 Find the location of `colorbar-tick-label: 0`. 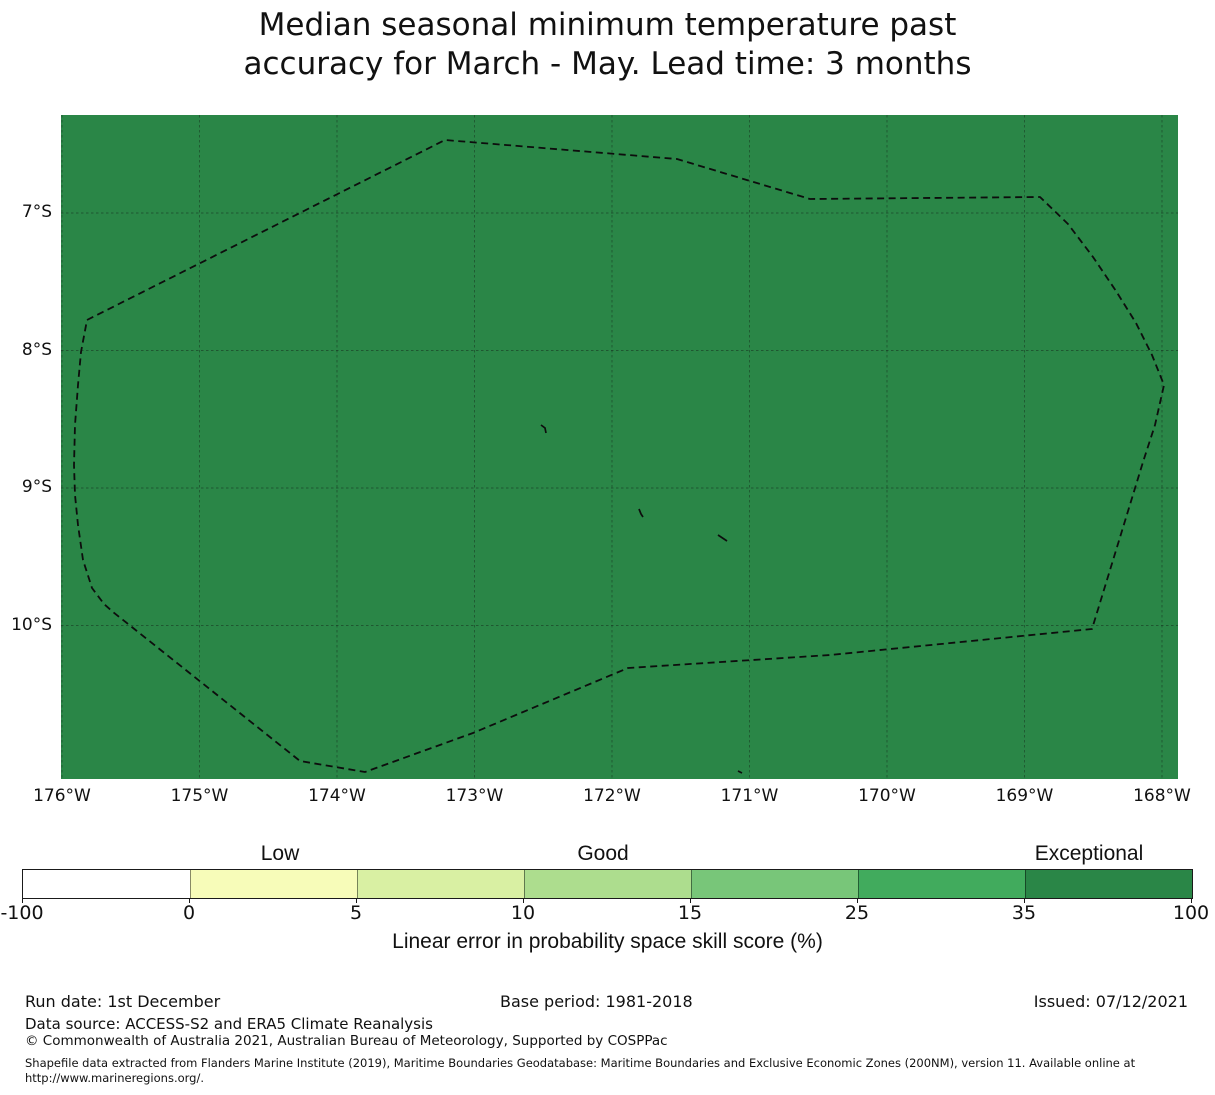

colorbar-tick-label: 0 is located at coordinates (189, 913).